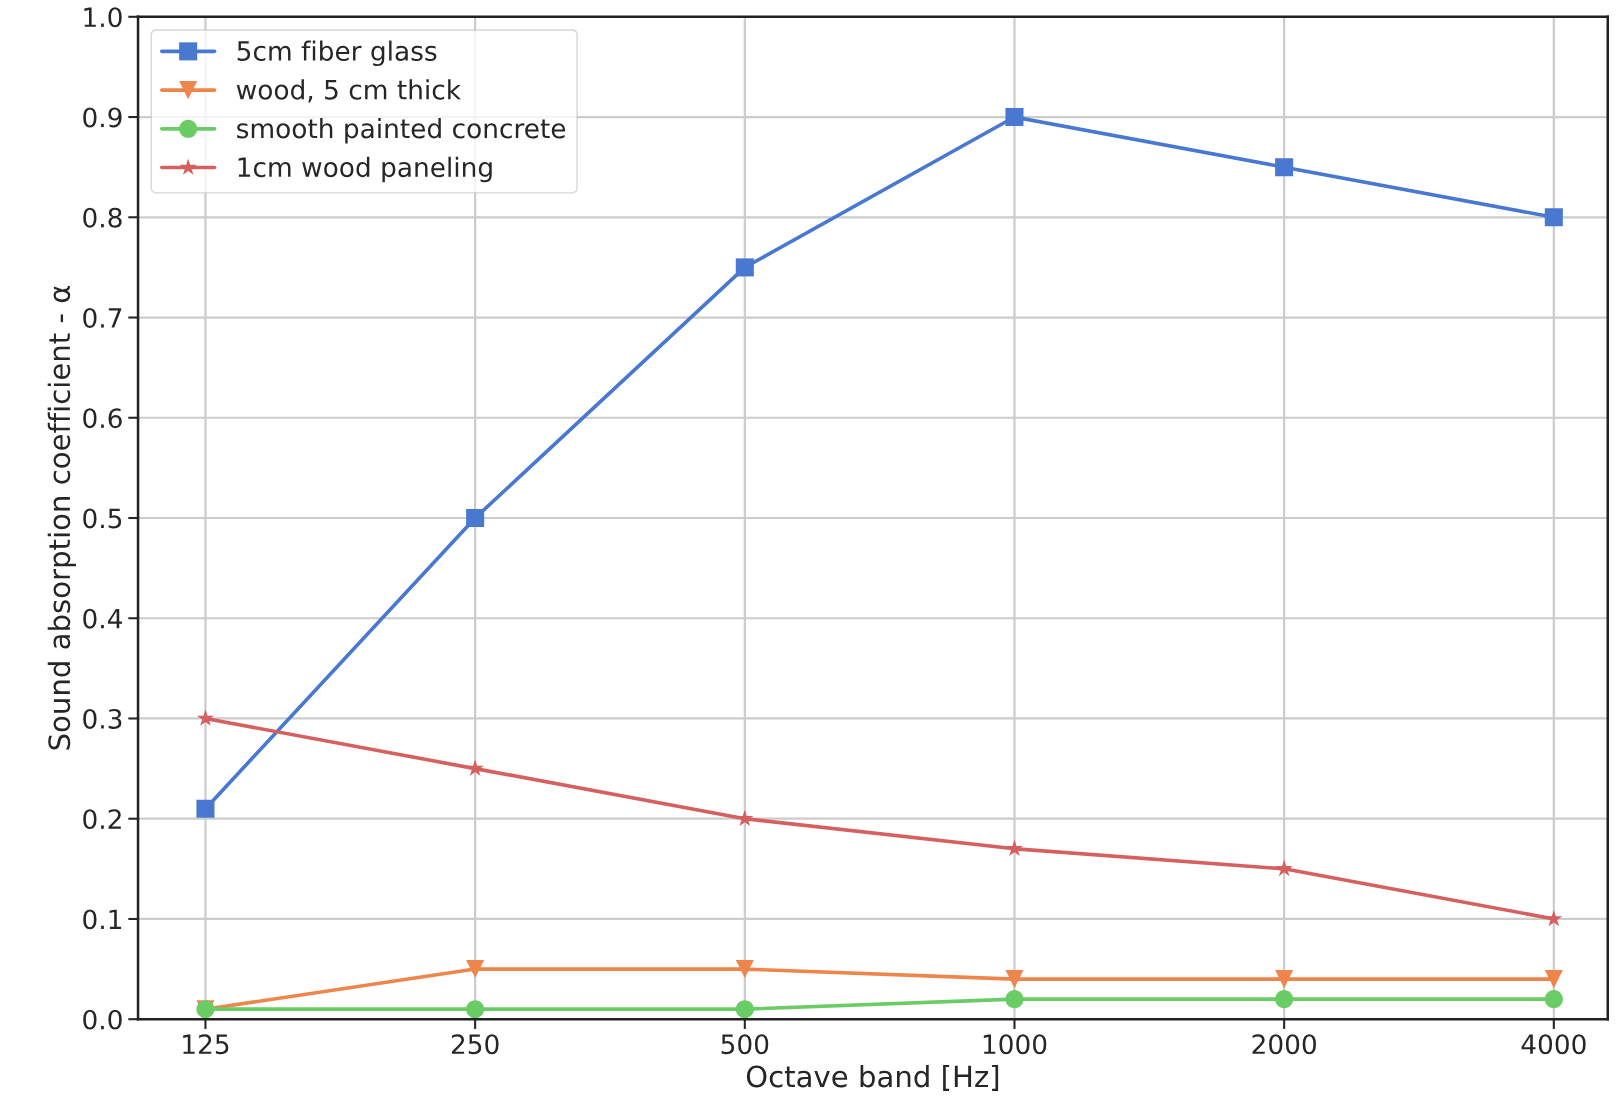 This screenshot has width=1624, height=1120. I want to click on y-tick-label: 1.0, so click(103, 17).